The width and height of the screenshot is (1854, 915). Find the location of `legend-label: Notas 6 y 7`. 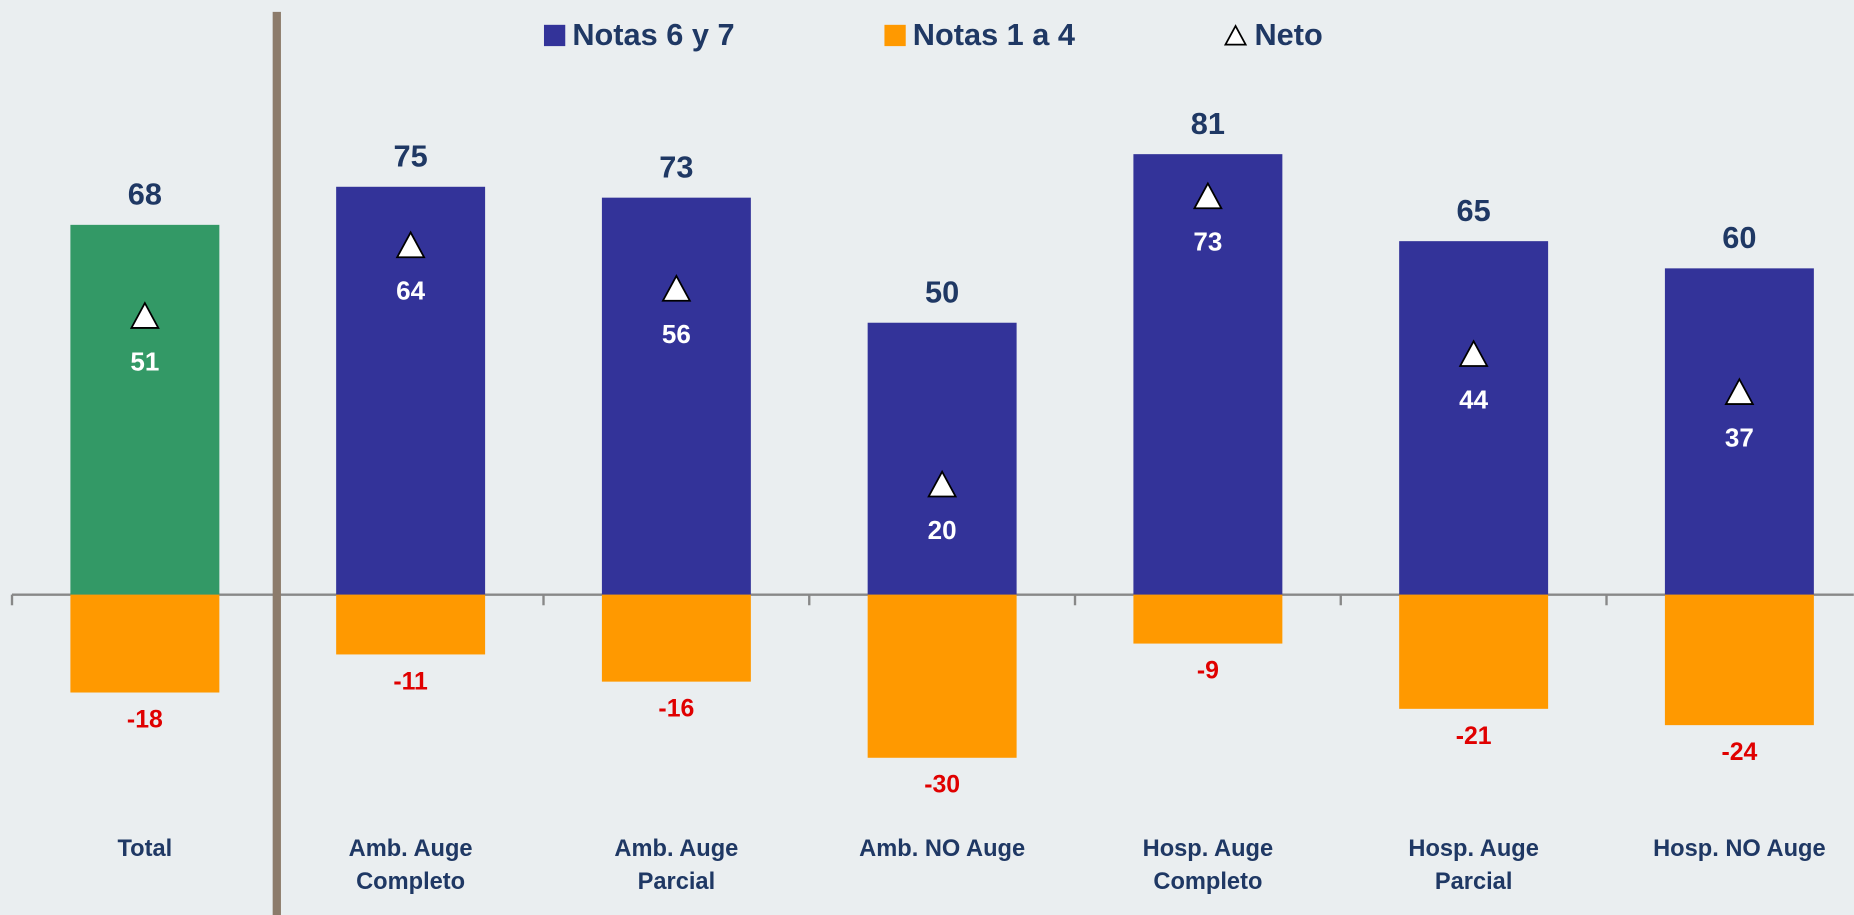

legend-label: Notas 6 y 7 is located at coordinates (653, 34).